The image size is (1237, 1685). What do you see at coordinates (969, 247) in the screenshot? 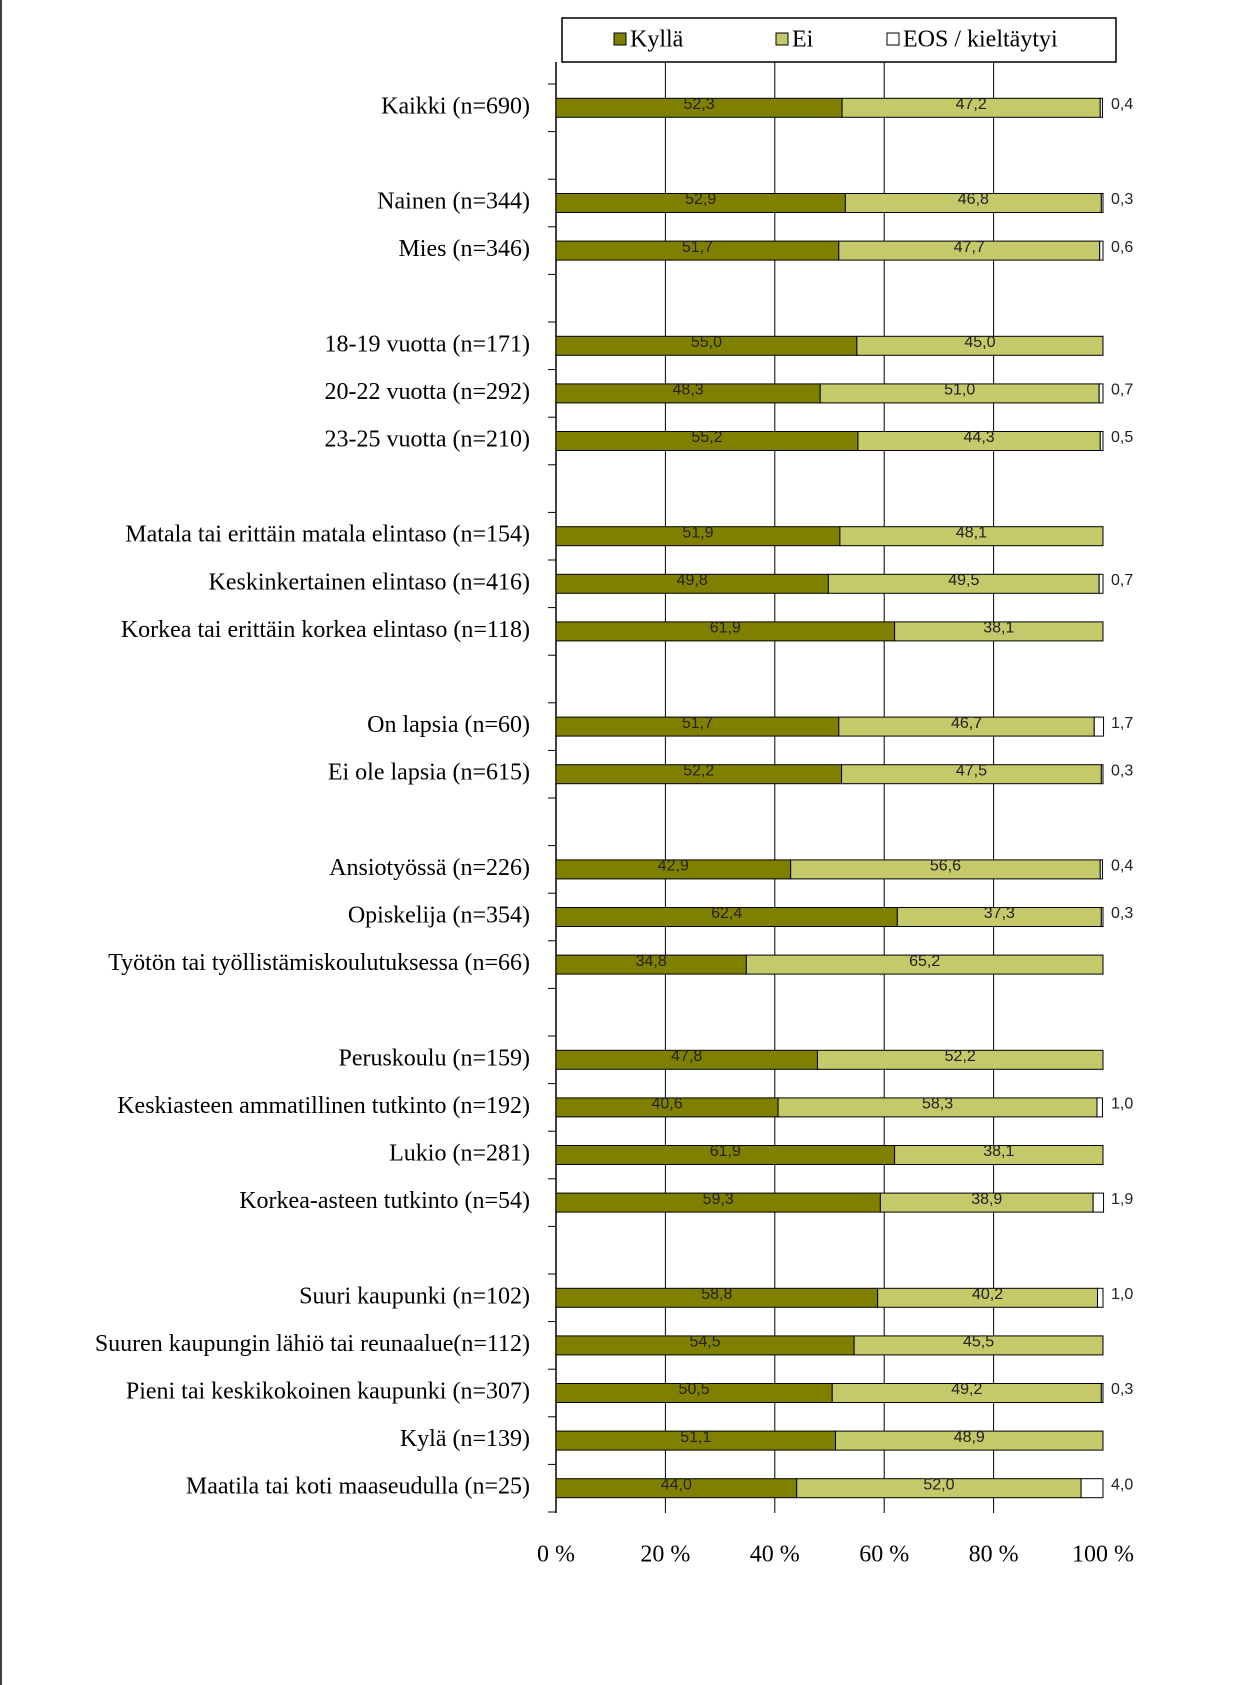
I see `value-label: 47,7` at bounding box center [969, 247].